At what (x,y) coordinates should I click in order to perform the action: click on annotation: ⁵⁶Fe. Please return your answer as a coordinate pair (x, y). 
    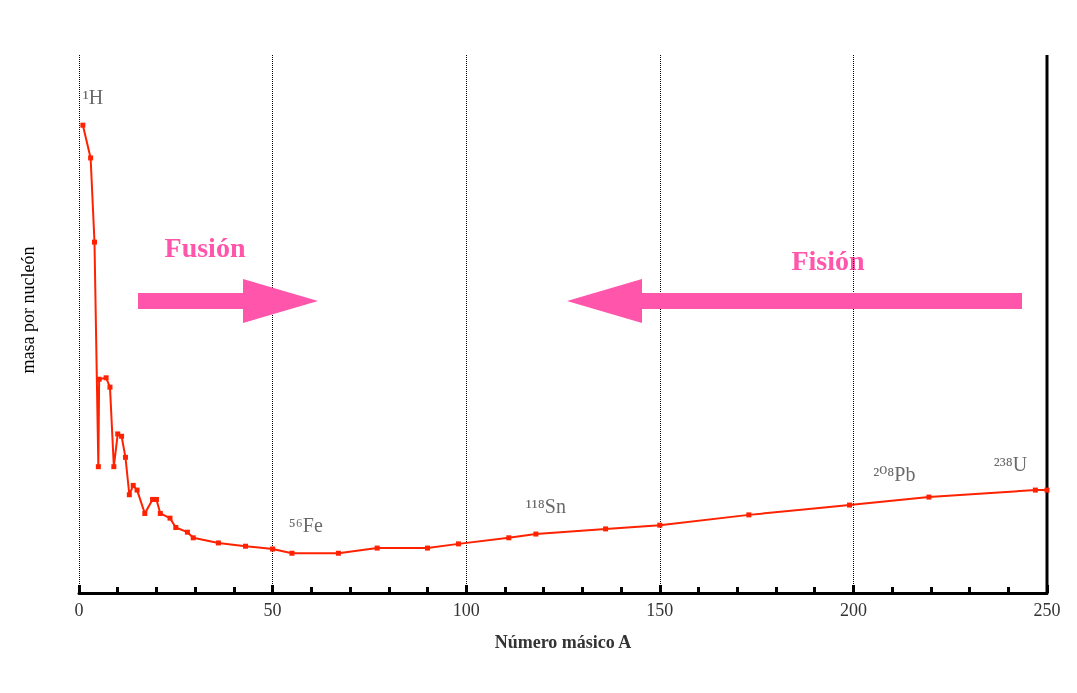
    Looking at the image, I should click on (305, 525).